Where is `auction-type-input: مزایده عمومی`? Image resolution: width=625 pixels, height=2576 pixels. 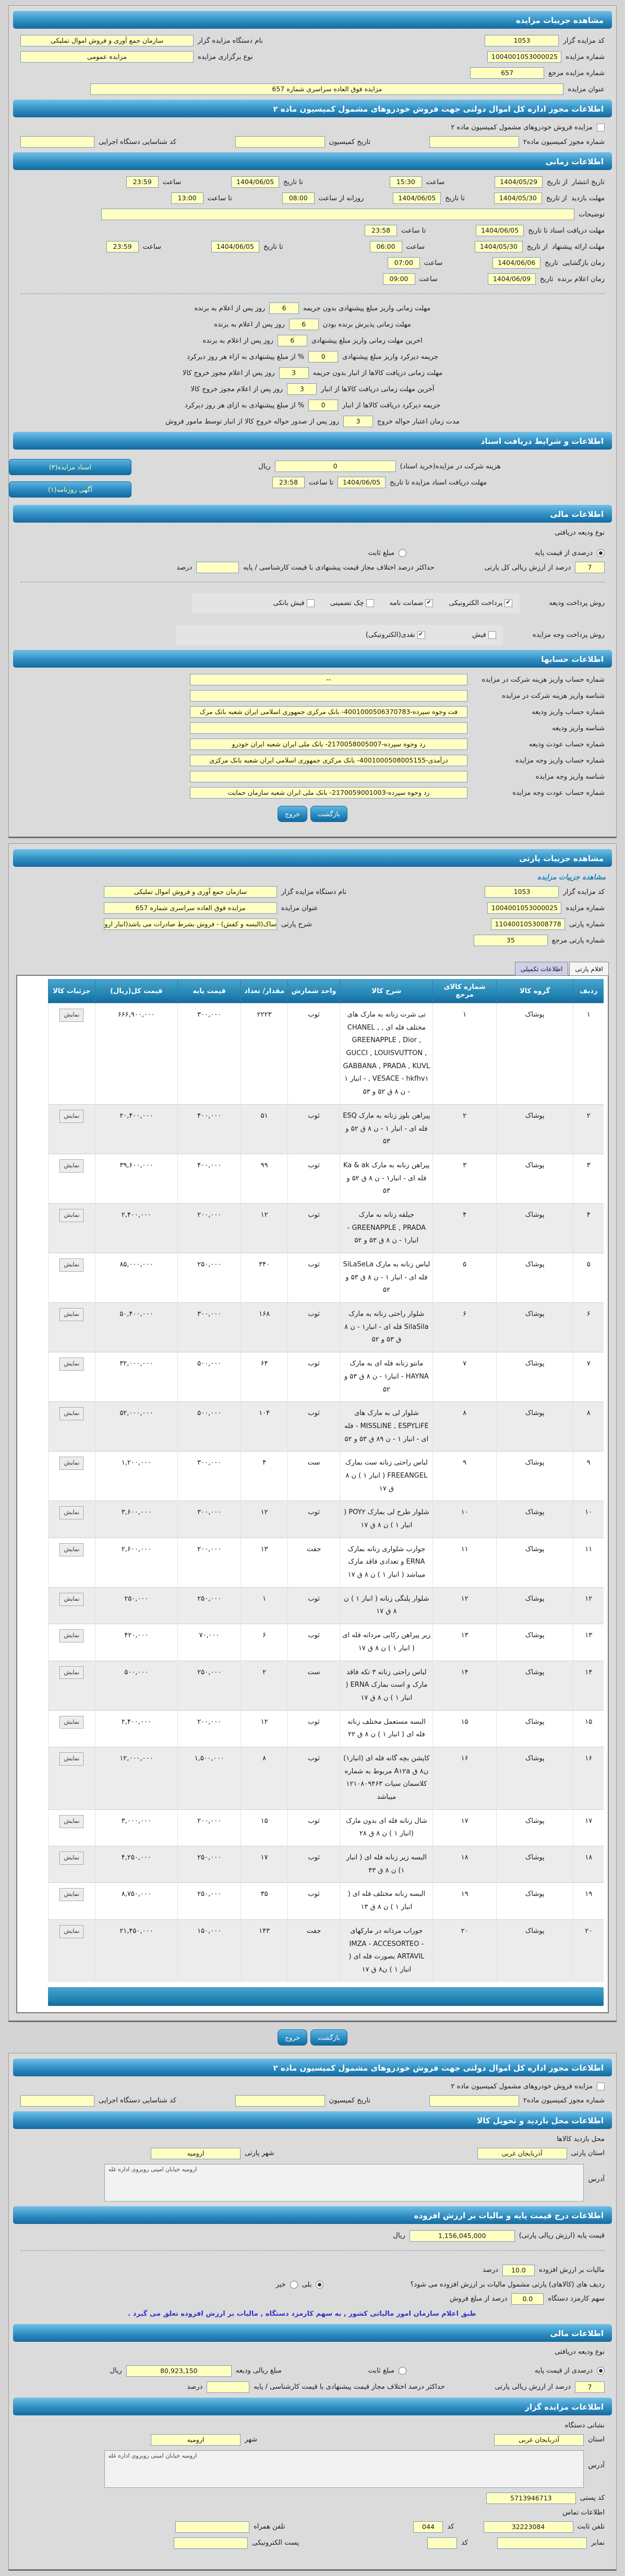
auction-type-input: مزایده عمومی is located at coordinates (107, 57).